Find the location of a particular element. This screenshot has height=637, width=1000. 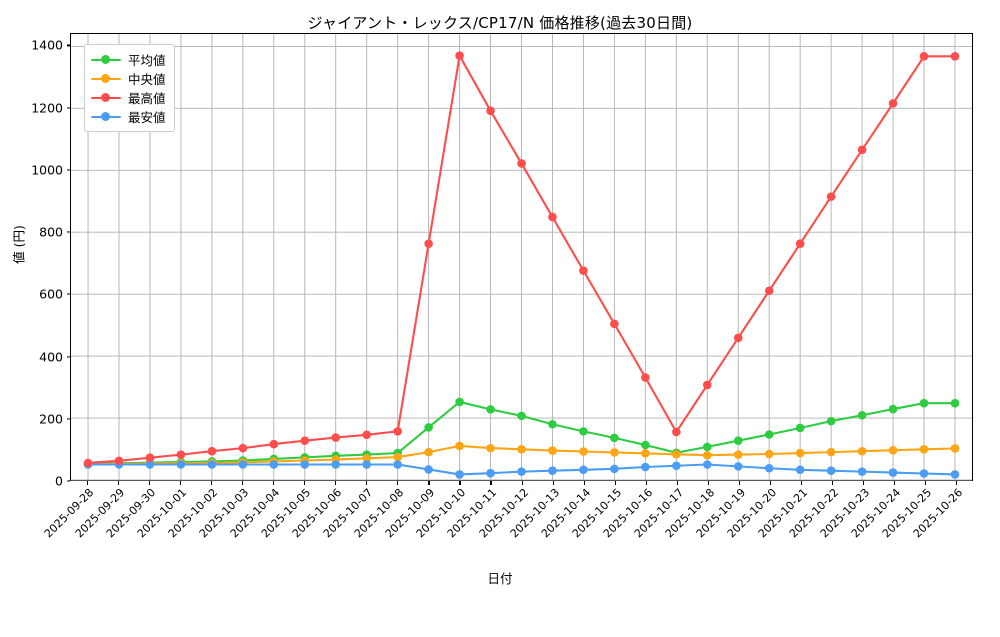

y-tick-label: 200 is located at coordinates (51, 419).